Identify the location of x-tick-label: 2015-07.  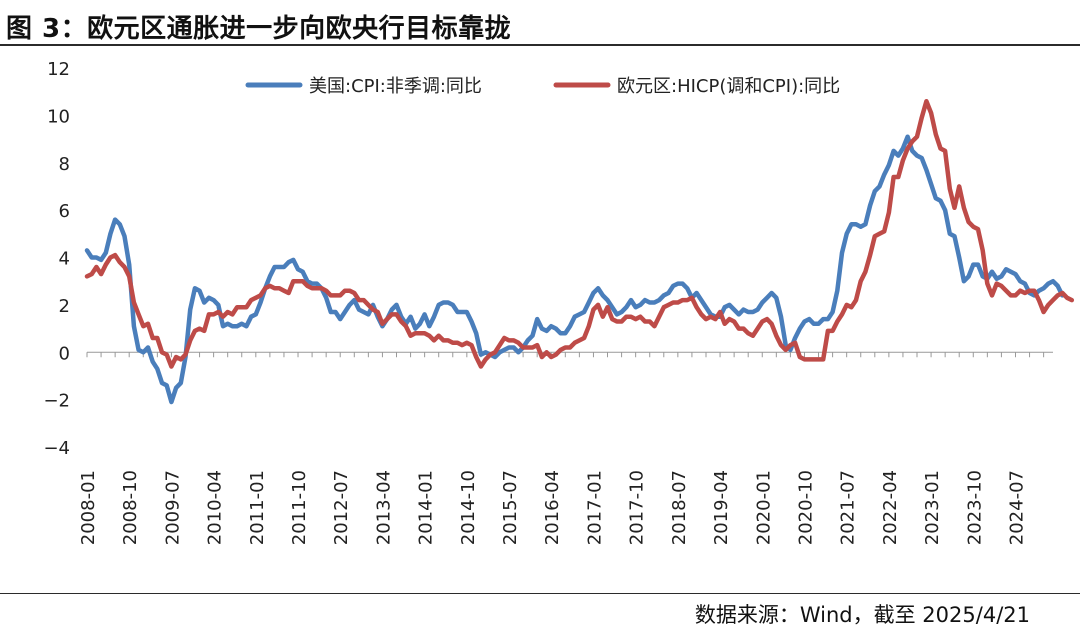
(510, 507).